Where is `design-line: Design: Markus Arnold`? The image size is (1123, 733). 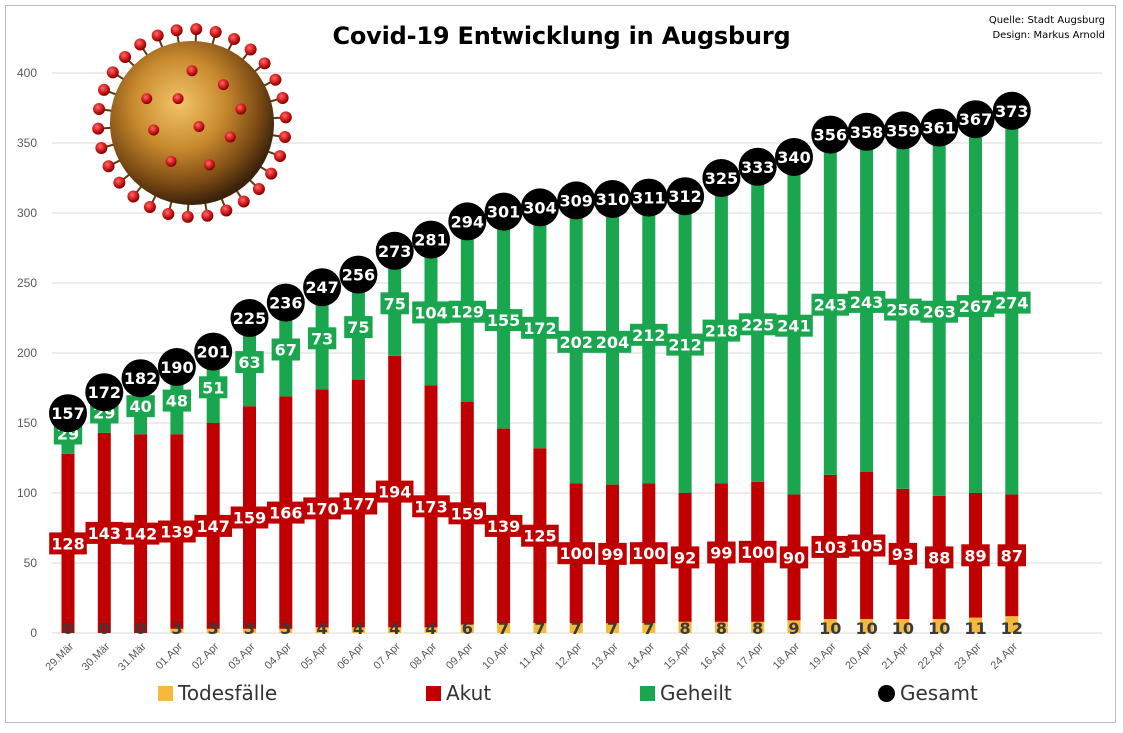
design-line: Design: Markus Arnold is located at coordinates (1048, 35).